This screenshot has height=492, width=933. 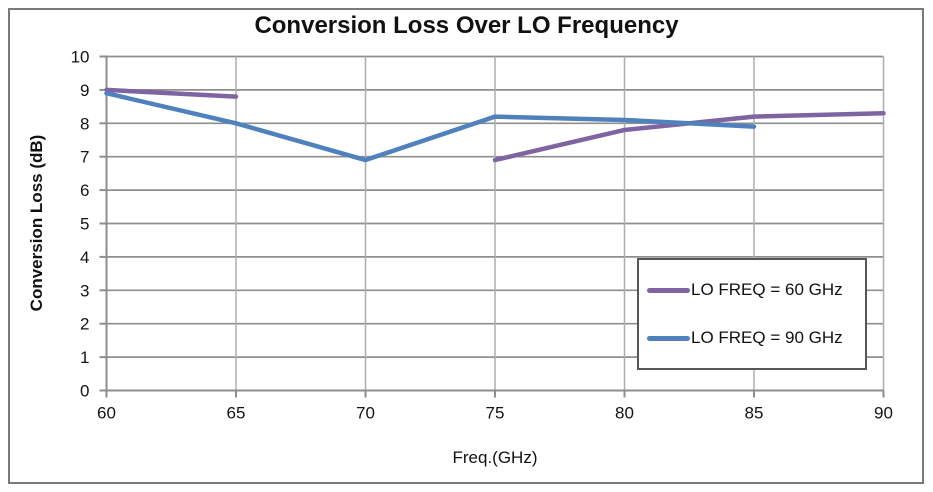 I want to click on y-tick-label: 4, so click(x=84, y=257).